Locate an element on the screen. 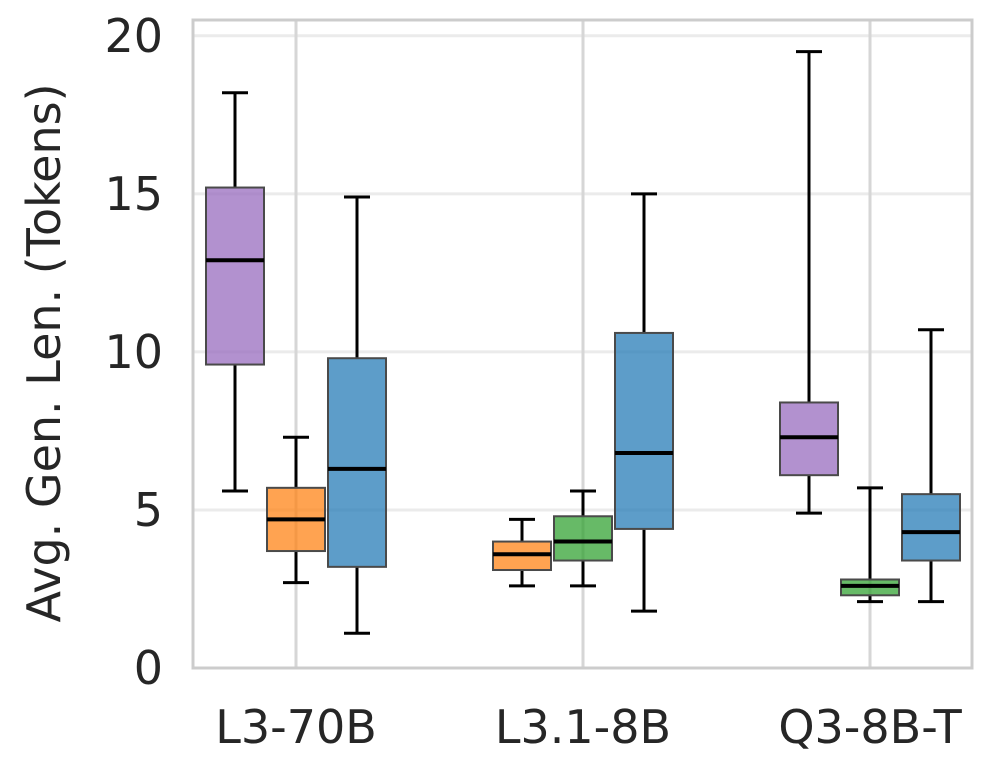 The width and height of the screenshot is (998, 772). y-tick-label-15: 15 is located at coordinates (133, 194).